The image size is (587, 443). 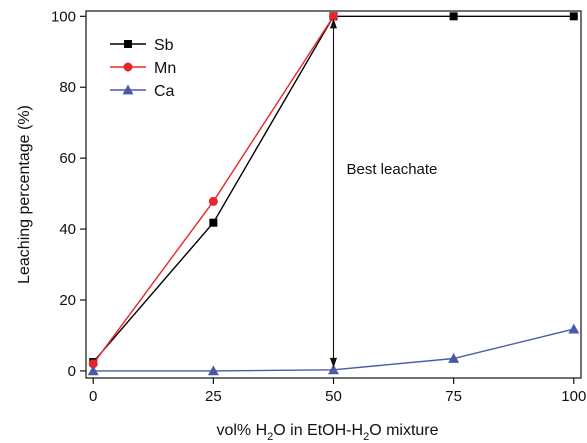 What do you see at coordinates (241, 430) in the screenshot?
I see `x-axis-label-part: vol% H` at bounding box center [241, 430].